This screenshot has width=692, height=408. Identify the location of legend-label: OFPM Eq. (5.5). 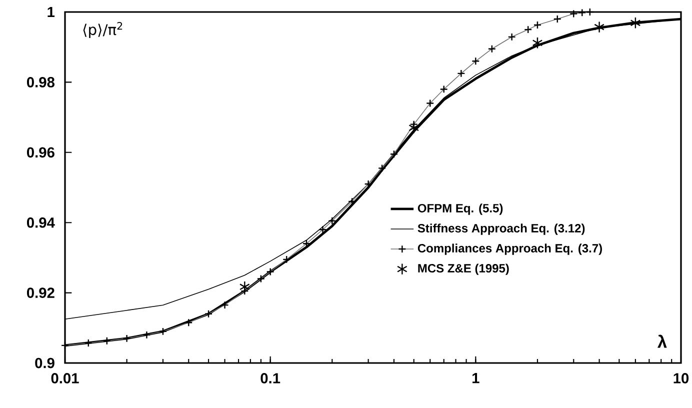
(460, 209).